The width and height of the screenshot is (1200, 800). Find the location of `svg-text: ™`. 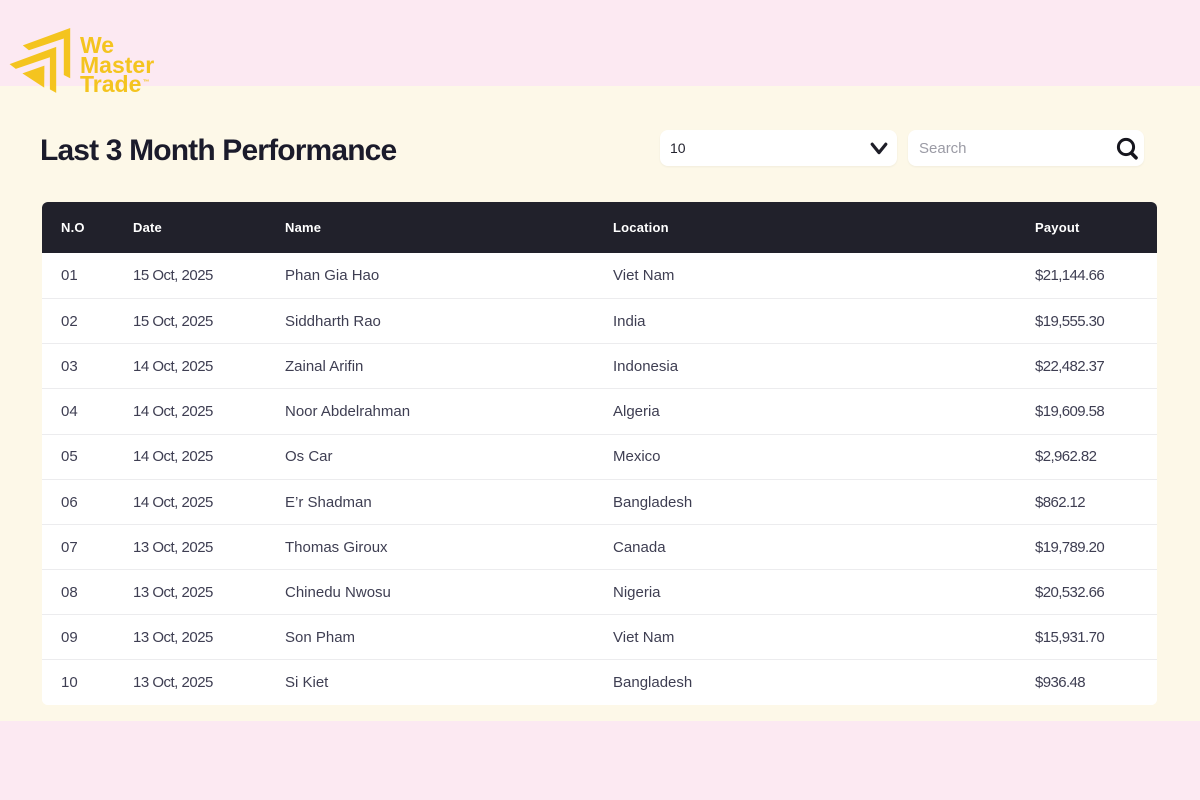

svg-text: ™ is located at coordinates (146, 82).